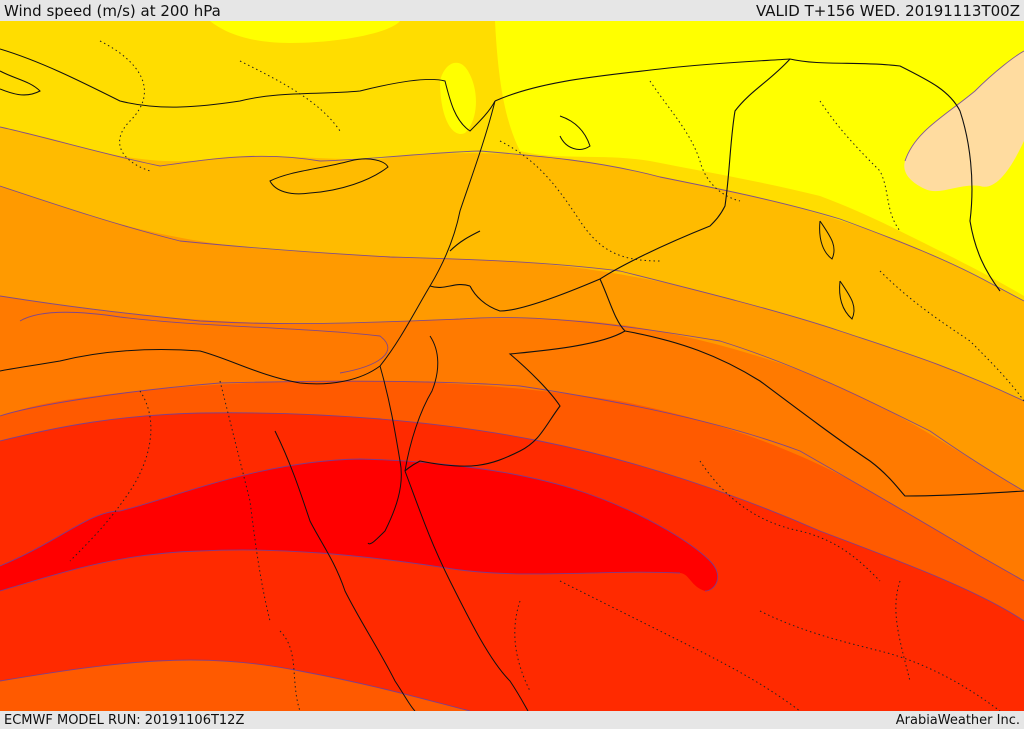 The image size is (1024, 729). Describe the element at coordinates (112, 11) in the screenshot. I see `map-title: Wind speed (m/s) at 200 hPa` at that location.